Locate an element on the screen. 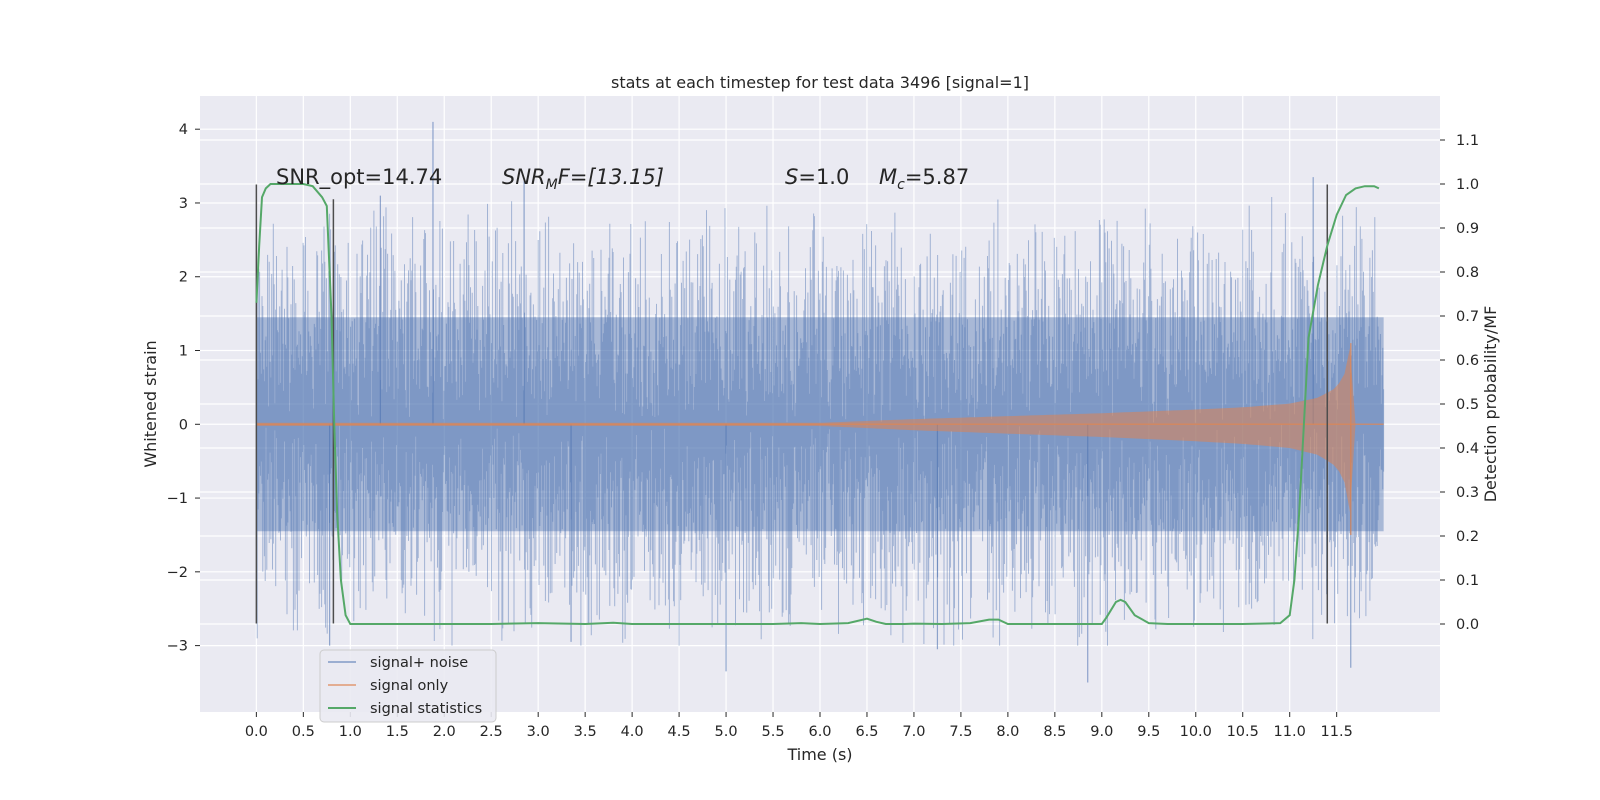  y-tick-right-label: 0.4 is located at coordinates (1467, 449).